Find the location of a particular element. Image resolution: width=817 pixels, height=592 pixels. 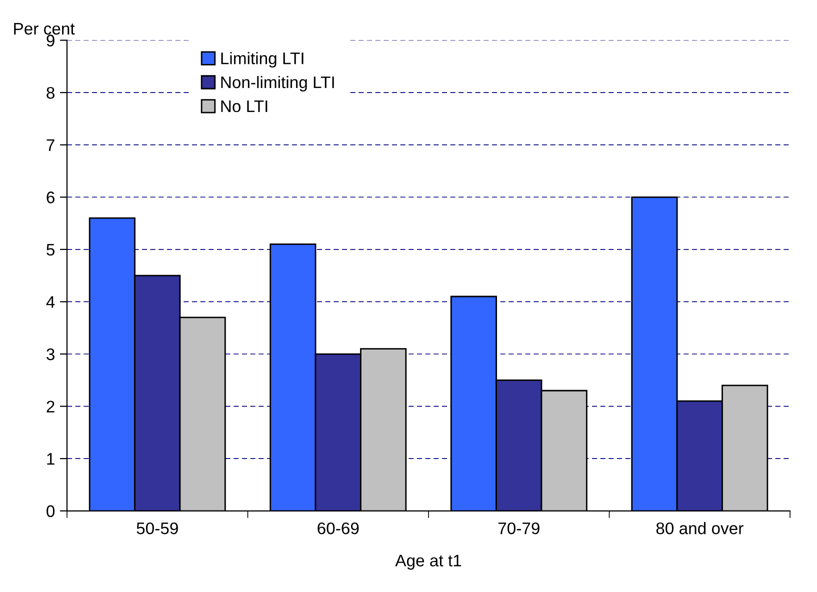

x-tick-label: 50-59 is located at coordinates (157, 528).